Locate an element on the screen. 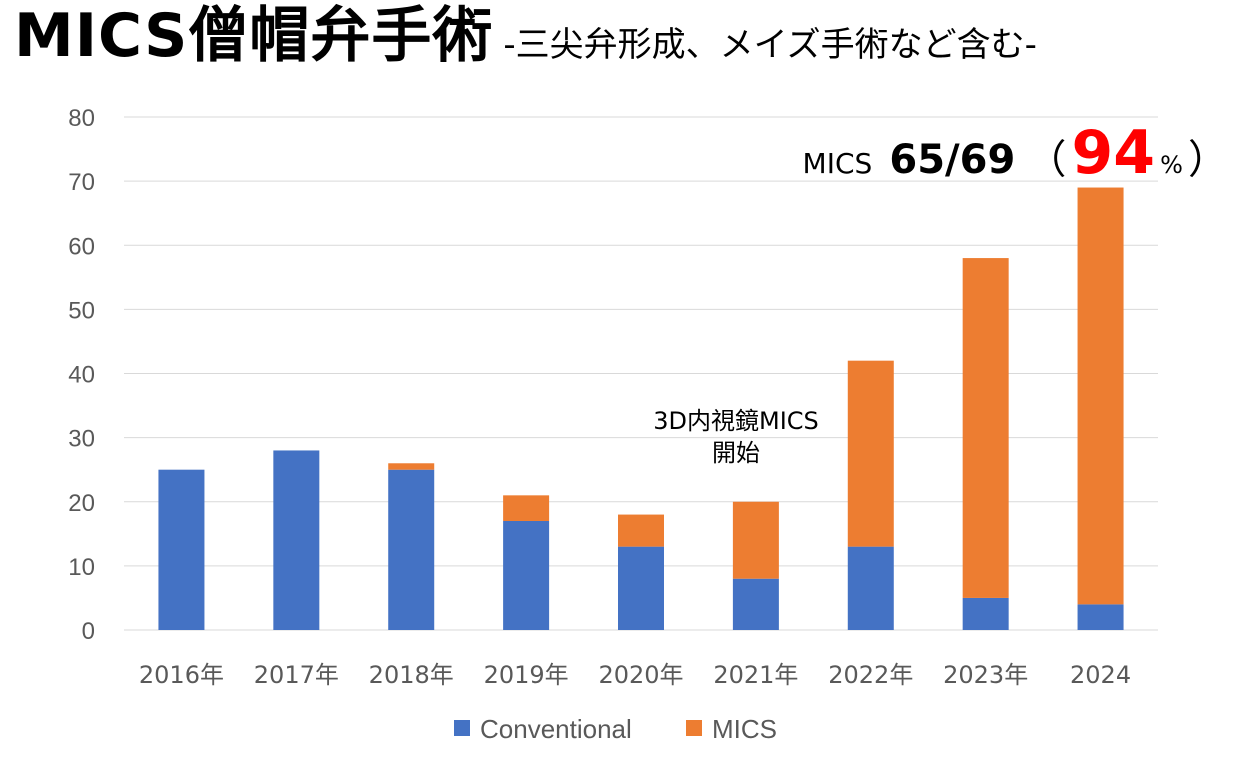  title-subtitle: -三尖弁形成、メイズ手術など含む- is located at coordinates (770, 45).